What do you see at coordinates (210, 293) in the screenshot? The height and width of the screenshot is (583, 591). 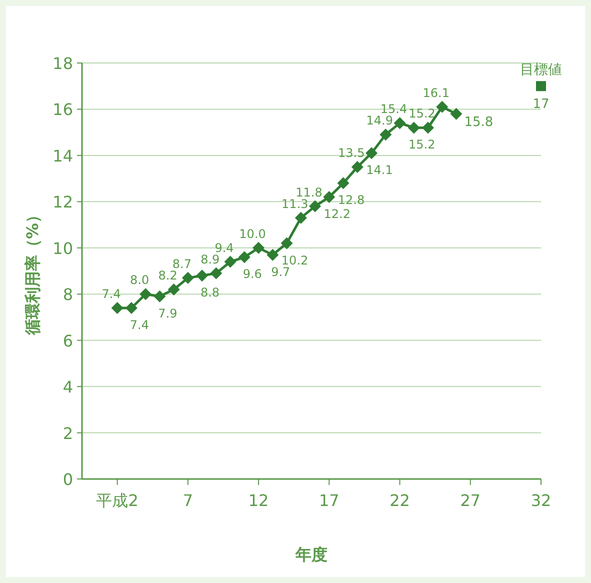 I see `data-label: 8.8` at bounding box center [210, 293].